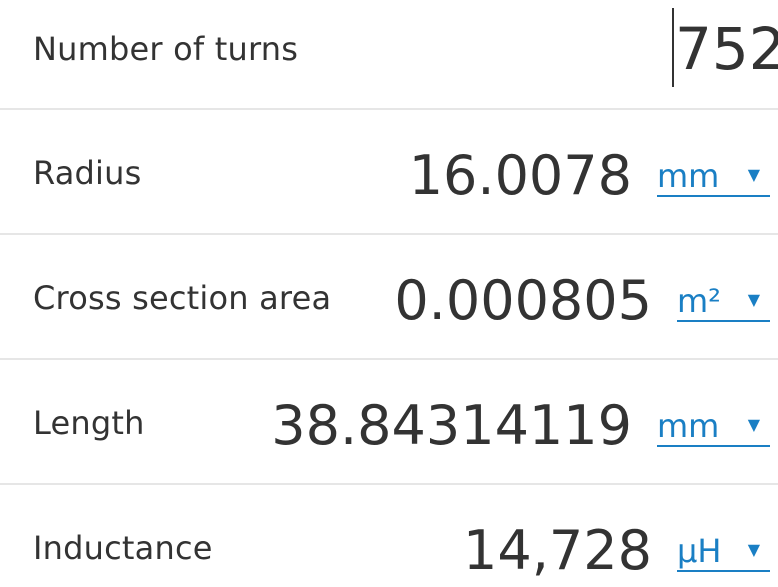  What do you see at coordinates (123, 548) in the screenshot?
I see `inductance-label: Inductance` at bounding box center [123, 548].